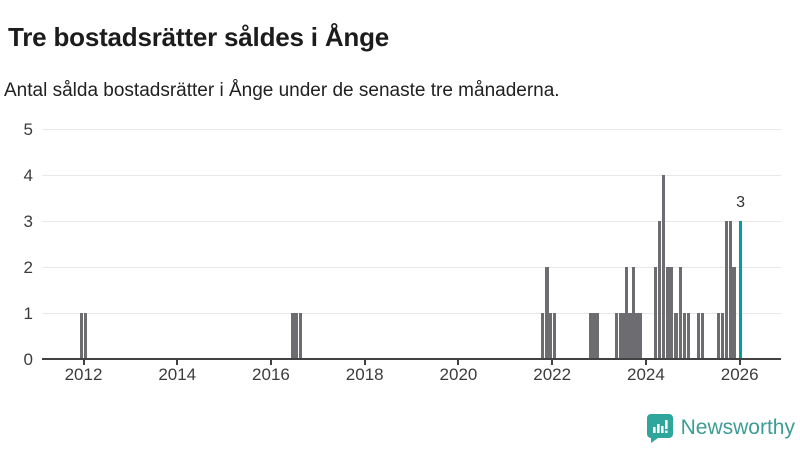  What do you see at coordinates (737, 427) in the screenshot?
I see `brand-name: Newsworthy` at bounding box center [737, 427].